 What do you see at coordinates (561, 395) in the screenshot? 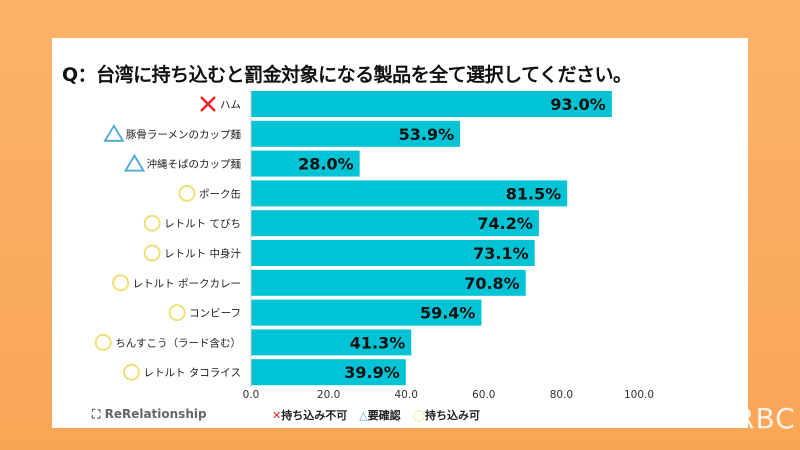
I see `x-tick-label: 80.0` at bounding box center [561, 395].